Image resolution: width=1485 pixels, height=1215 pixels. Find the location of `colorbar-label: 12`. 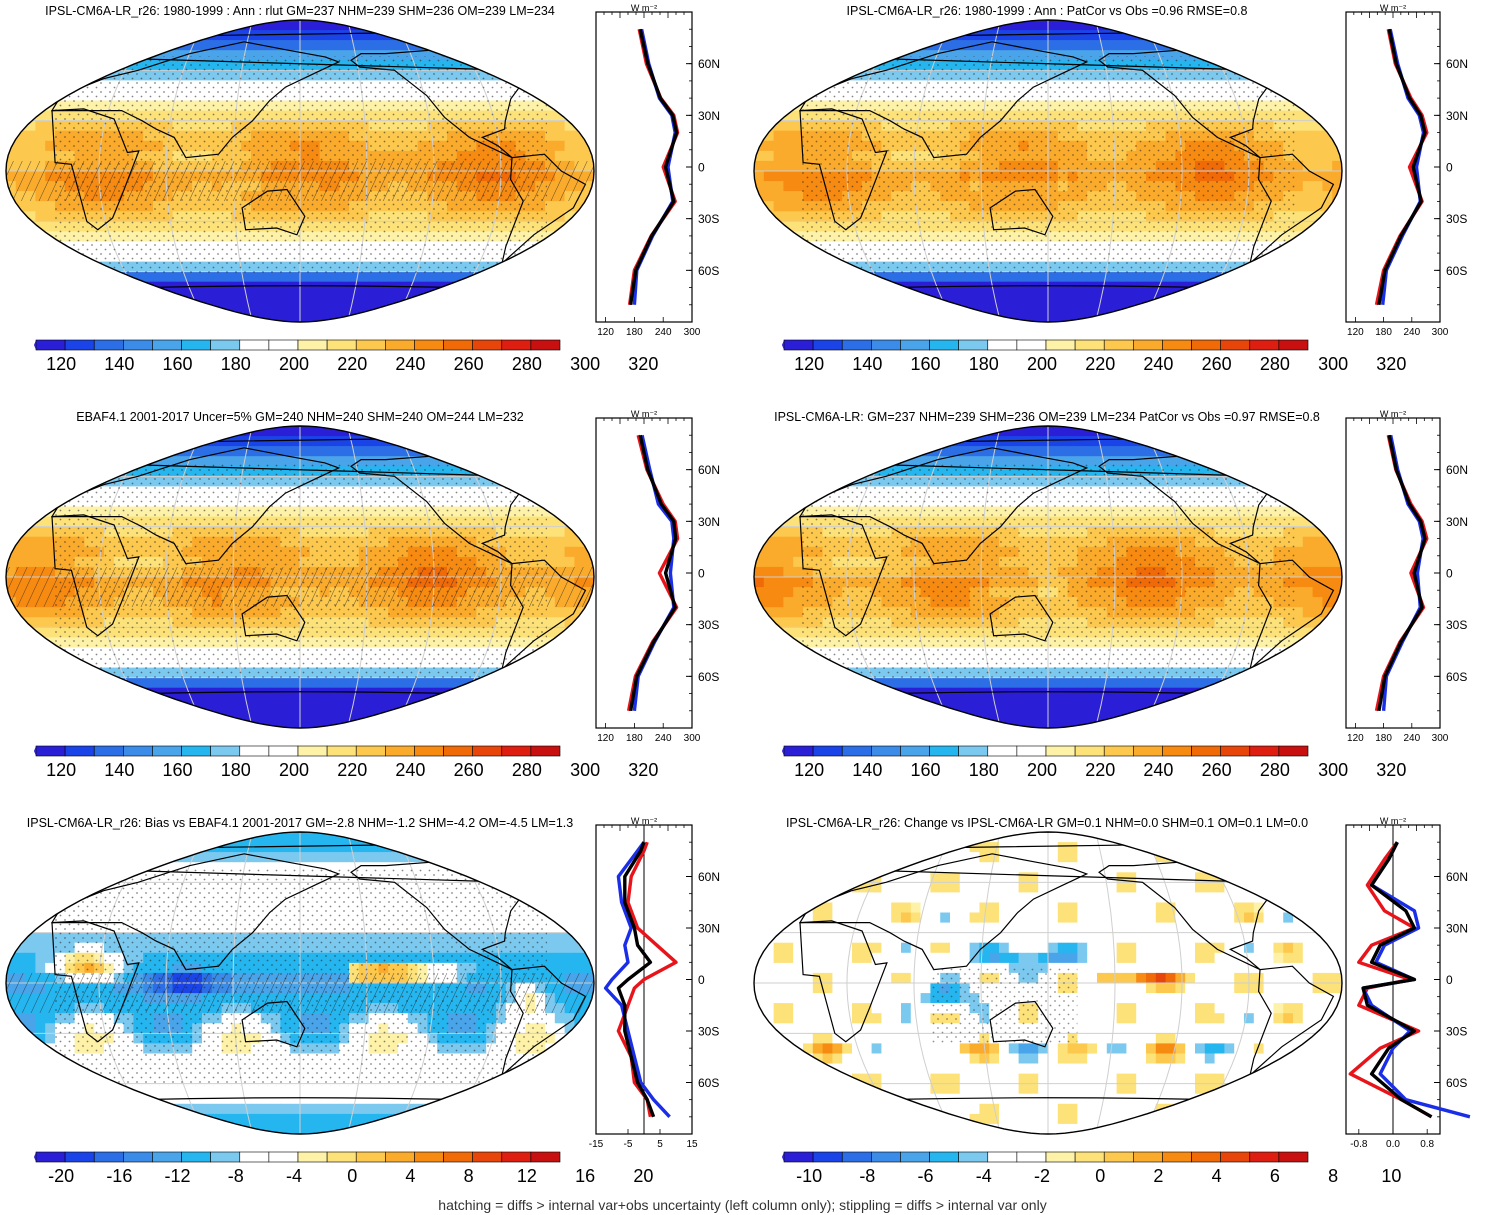

colorbar-label: 12 is located at coordinates (527, 1176).